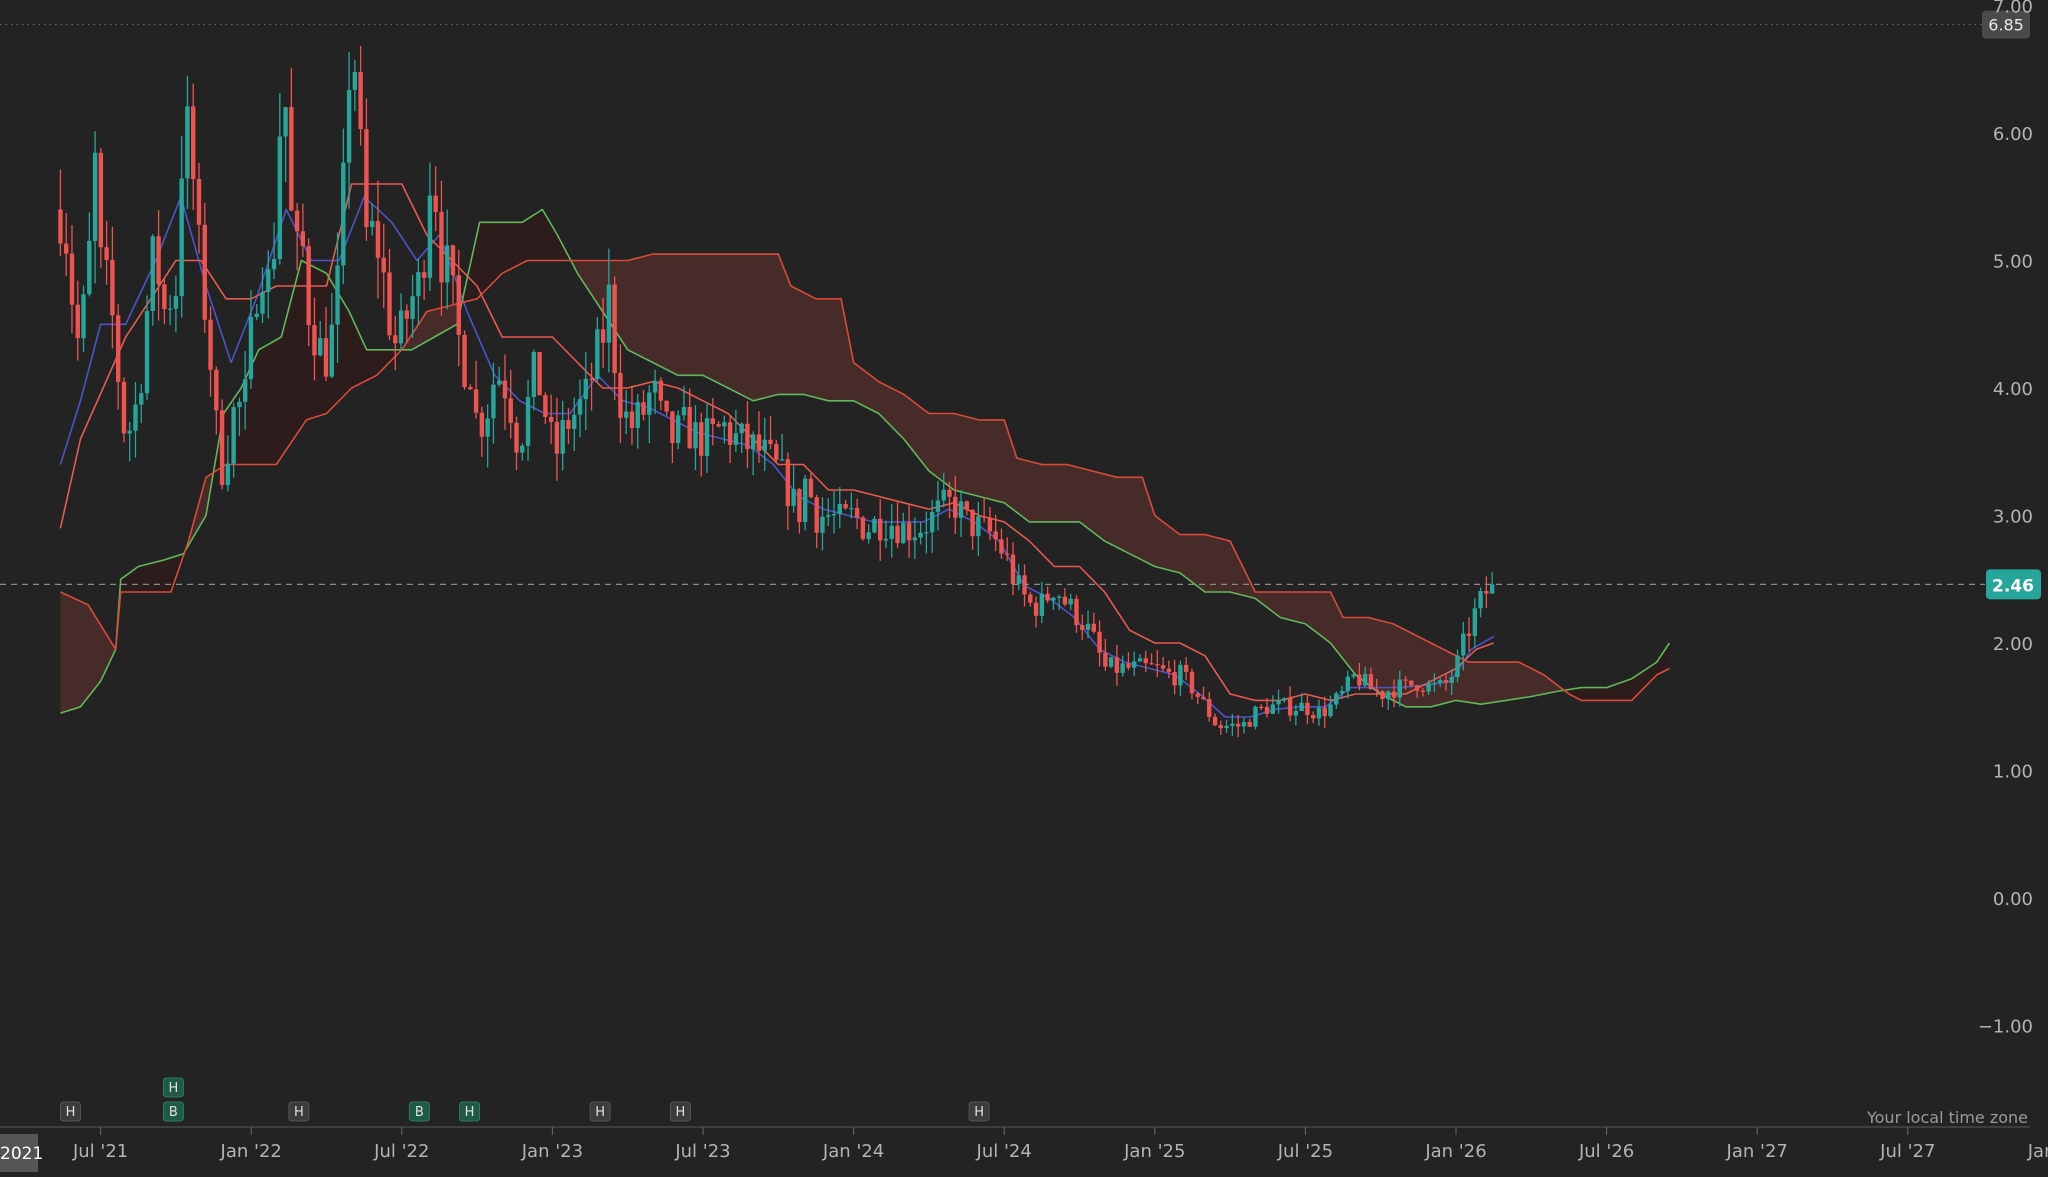 This screenshot has width=2048, height=1177. I want to click on x-tick-label: Jan '27, so click(1757, 1151).